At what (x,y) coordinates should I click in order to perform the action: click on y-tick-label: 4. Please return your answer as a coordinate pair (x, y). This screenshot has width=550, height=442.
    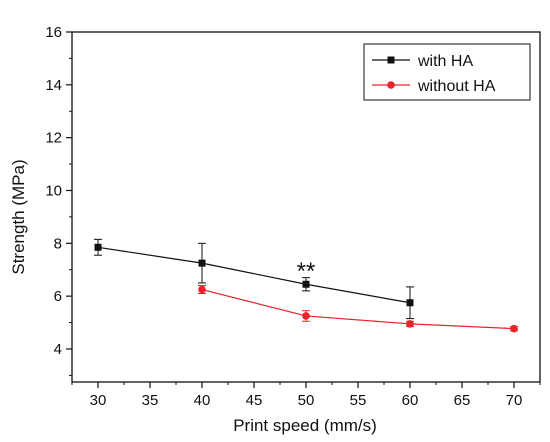
    Looking at the image, I should click on (58, 349).